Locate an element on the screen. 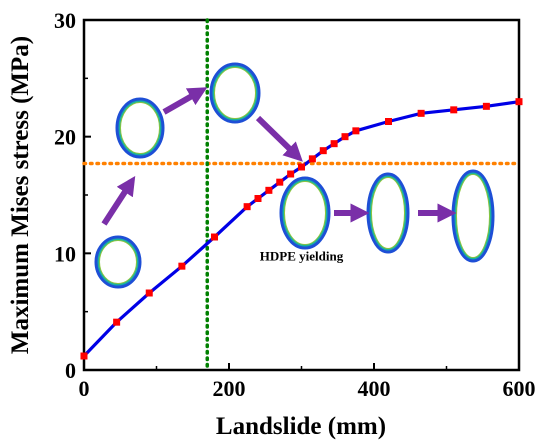  y-tick-label: 20 is located at coordinates (65, 137).